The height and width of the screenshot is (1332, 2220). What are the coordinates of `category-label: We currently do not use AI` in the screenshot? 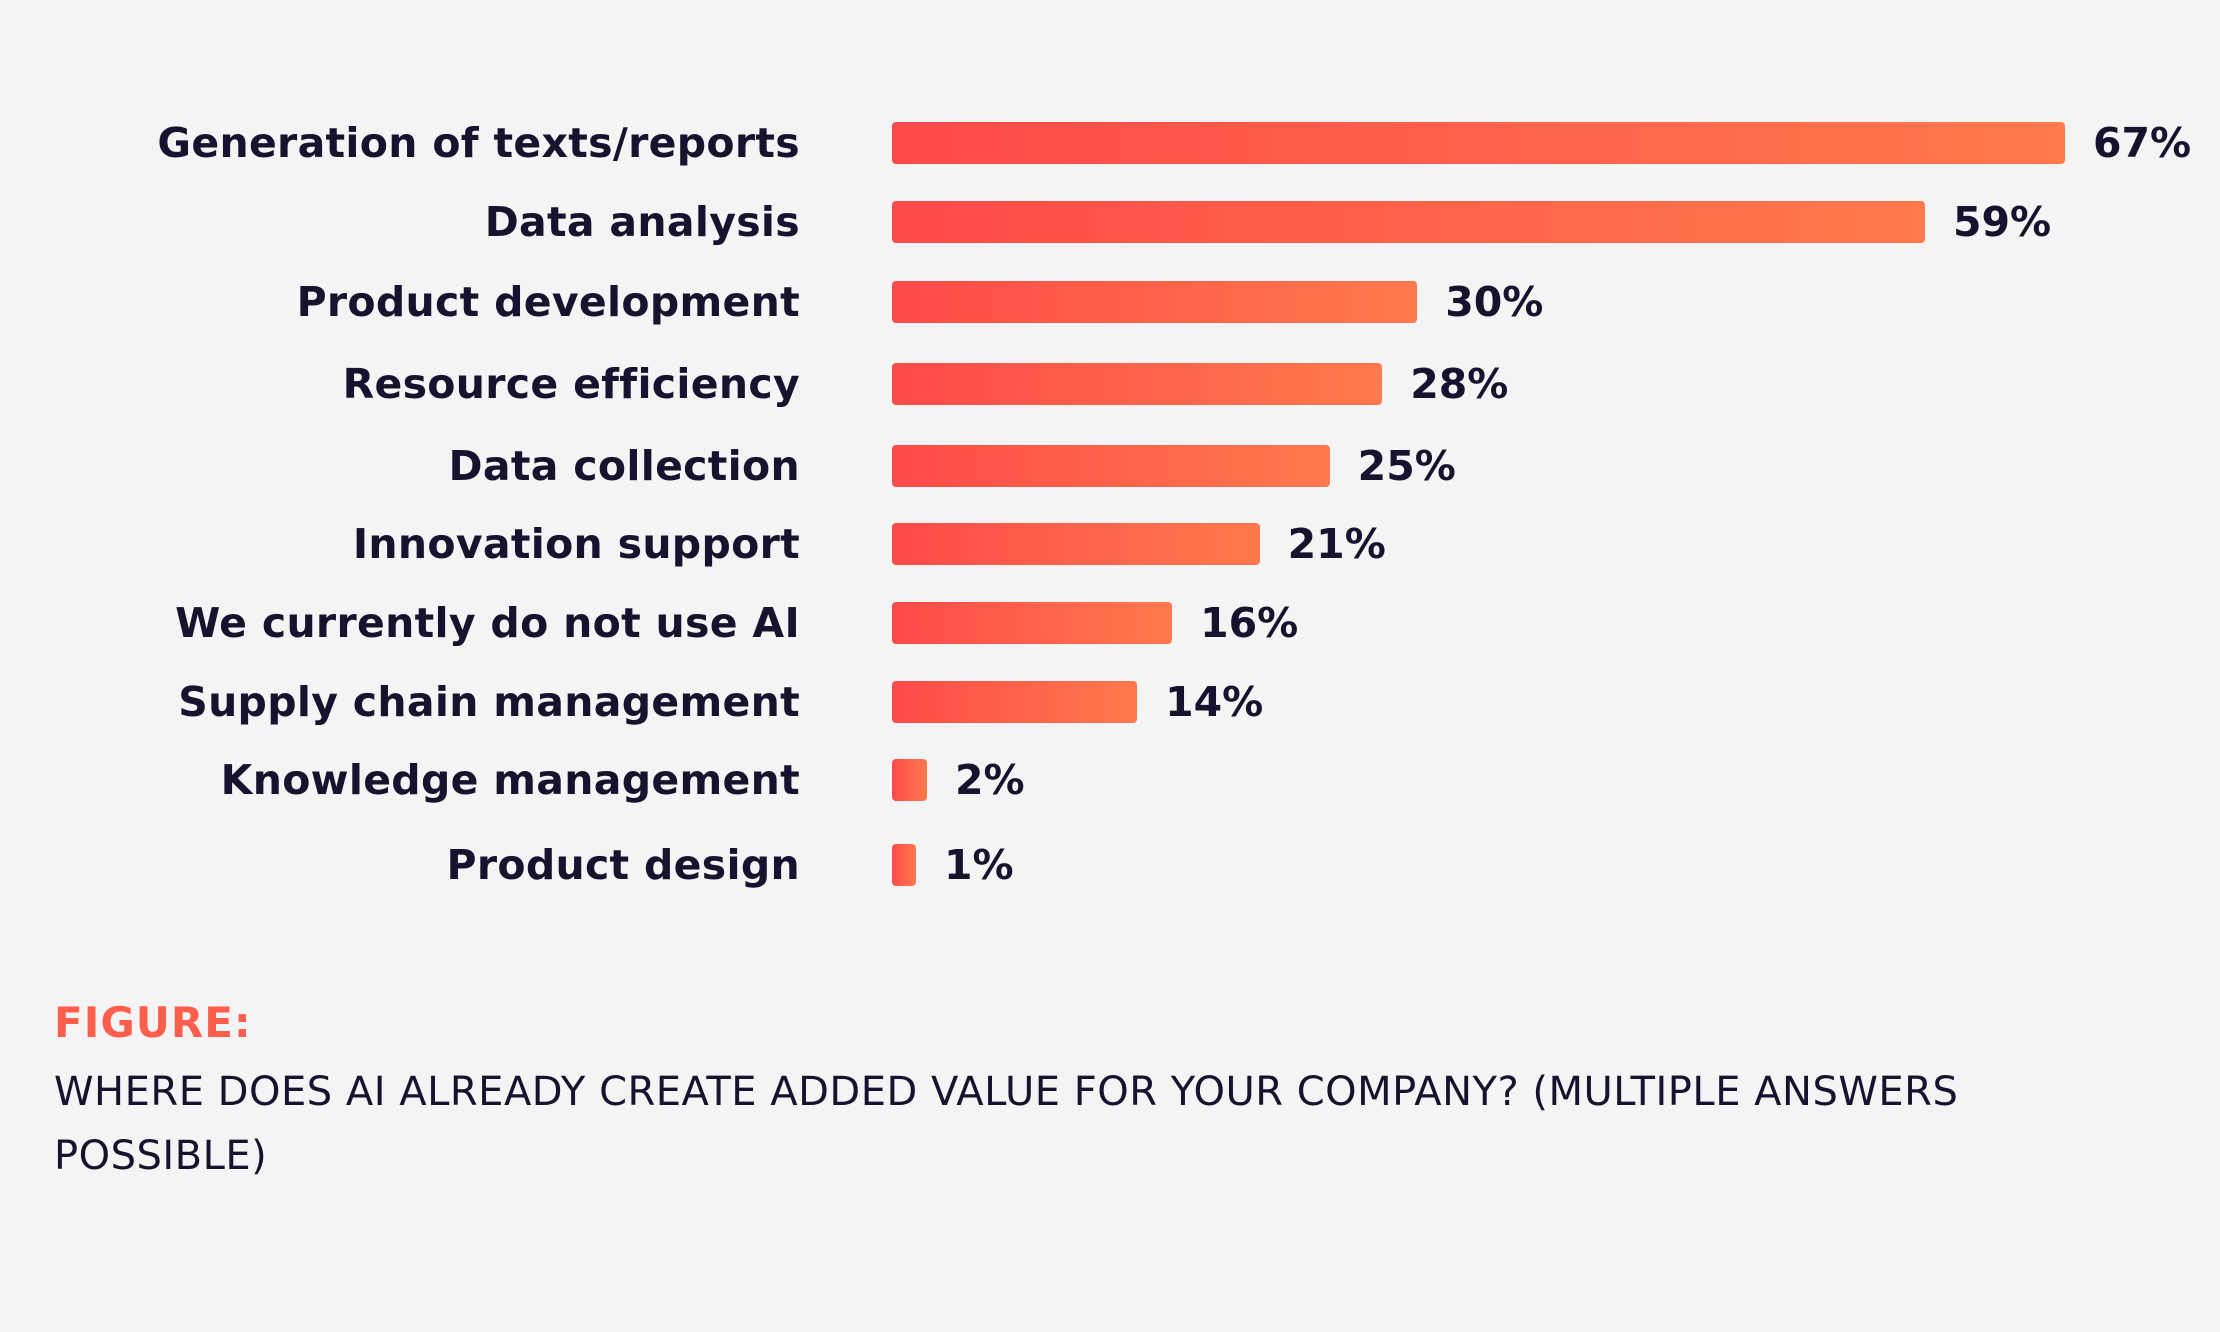 It's located at (487, 623).